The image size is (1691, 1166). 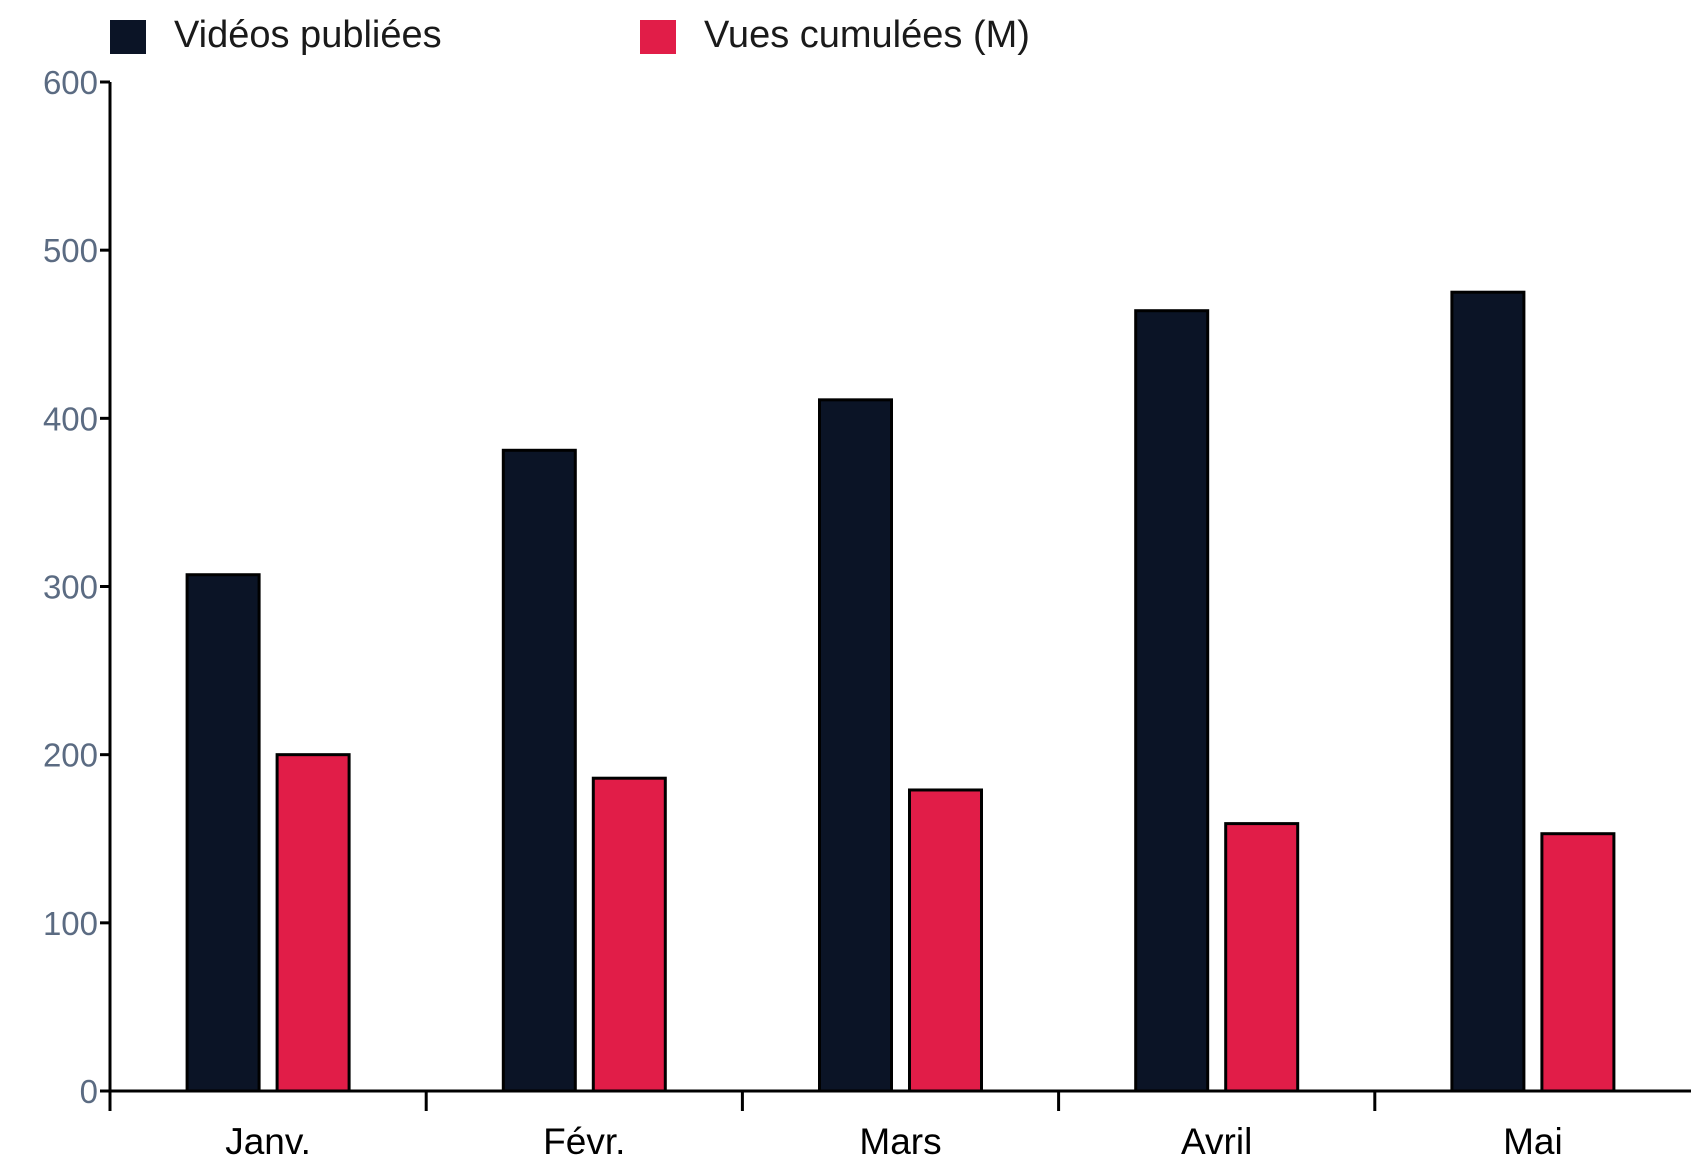 I want to click on y-tick-label-0: 0, so click(x=89, y=1091).